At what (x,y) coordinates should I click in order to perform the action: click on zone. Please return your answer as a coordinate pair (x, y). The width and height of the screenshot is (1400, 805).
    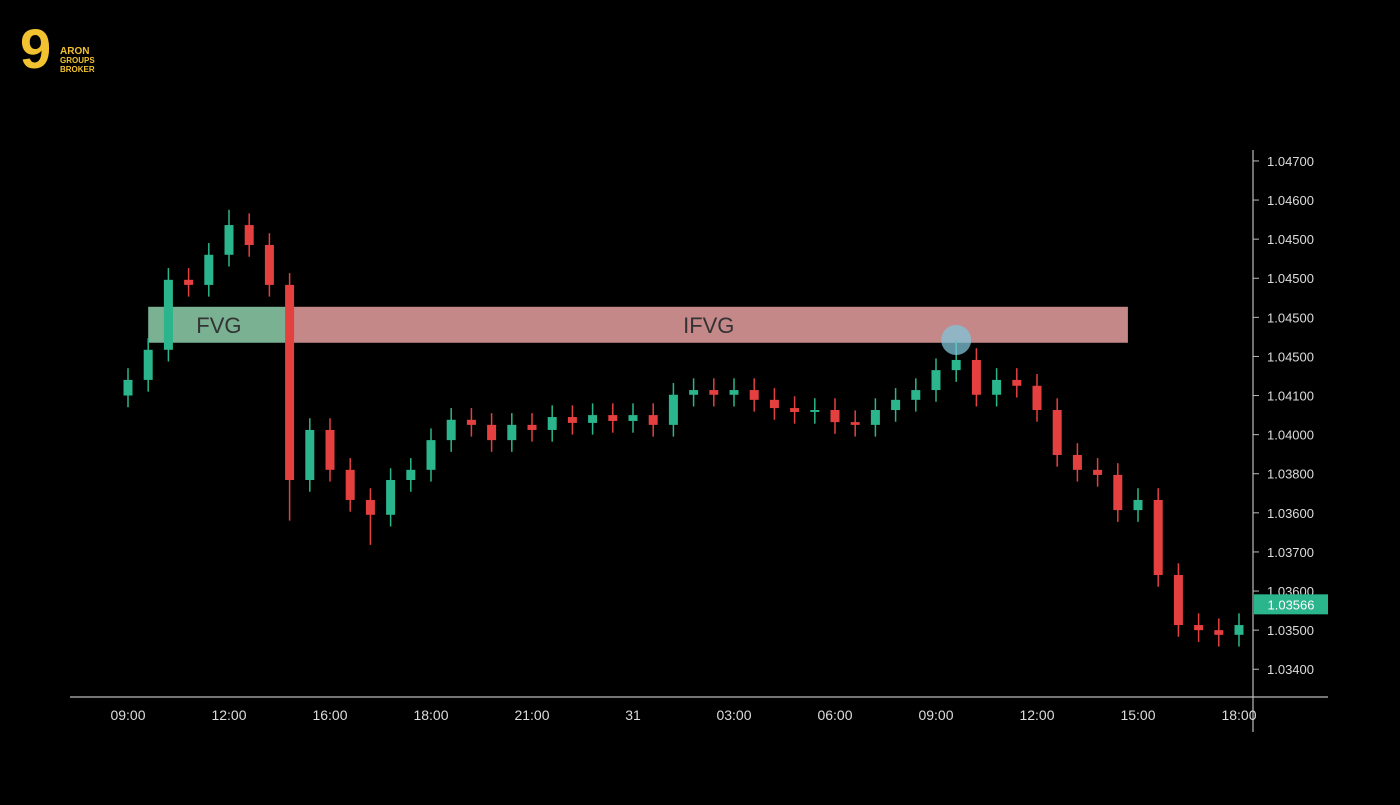
    Looking at the image, I should click on (708, 324).